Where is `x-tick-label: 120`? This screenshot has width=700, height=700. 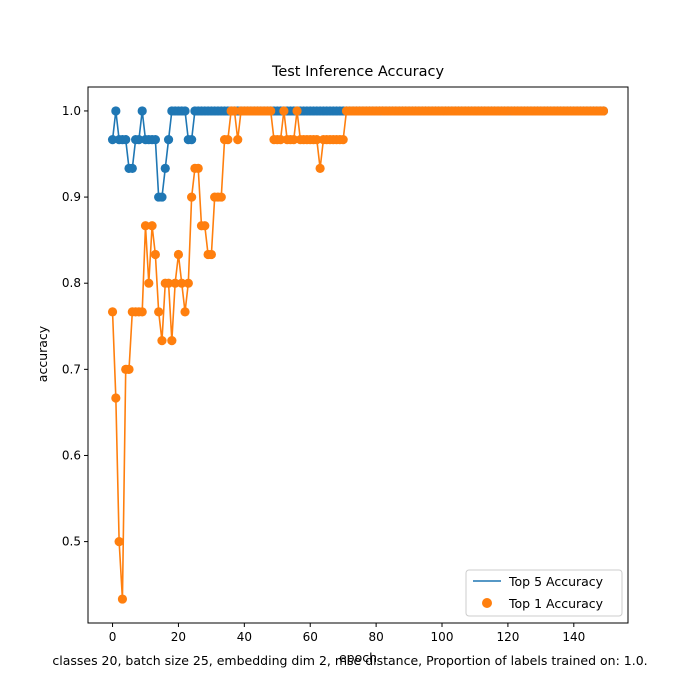 x-tick-label: 120 is located at coordinates (507, 637).